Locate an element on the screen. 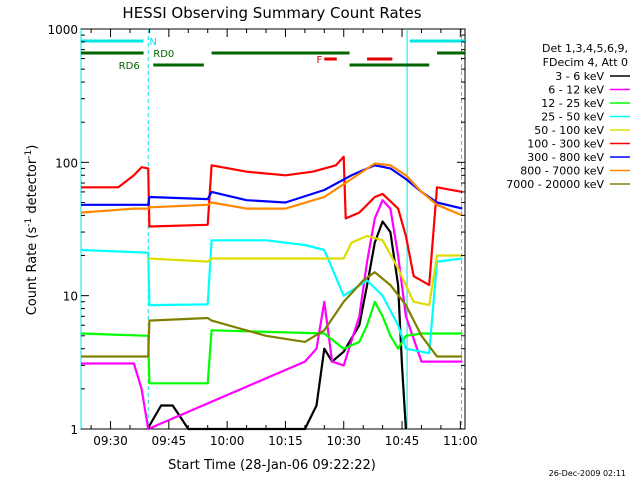 The height and width of the screenshot is (480, 640). legend-label-4: 50 - 100 keV is located at coordinates (569, 130).